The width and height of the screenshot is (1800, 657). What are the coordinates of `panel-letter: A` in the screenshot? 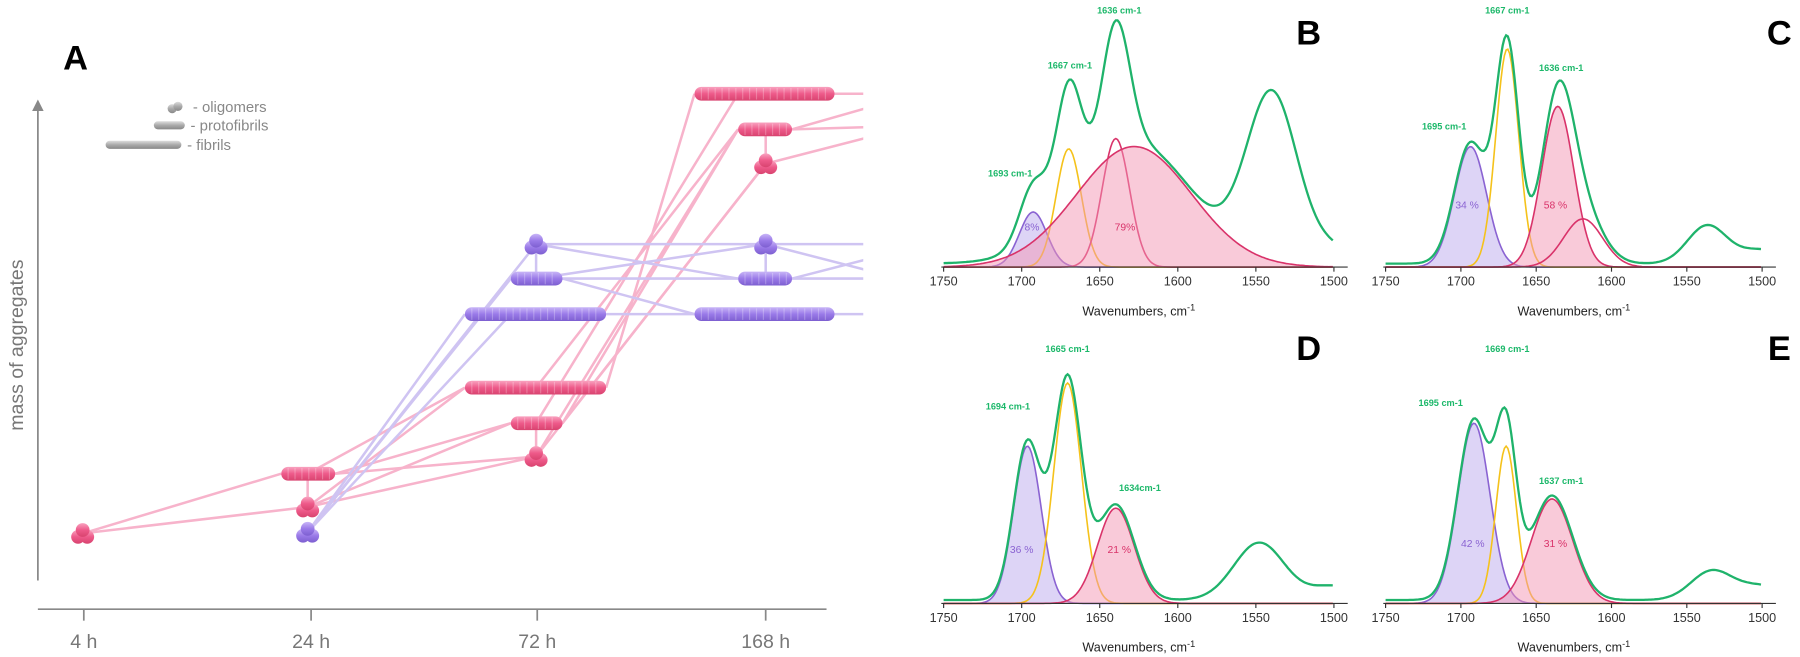 It's located at (75, 59).